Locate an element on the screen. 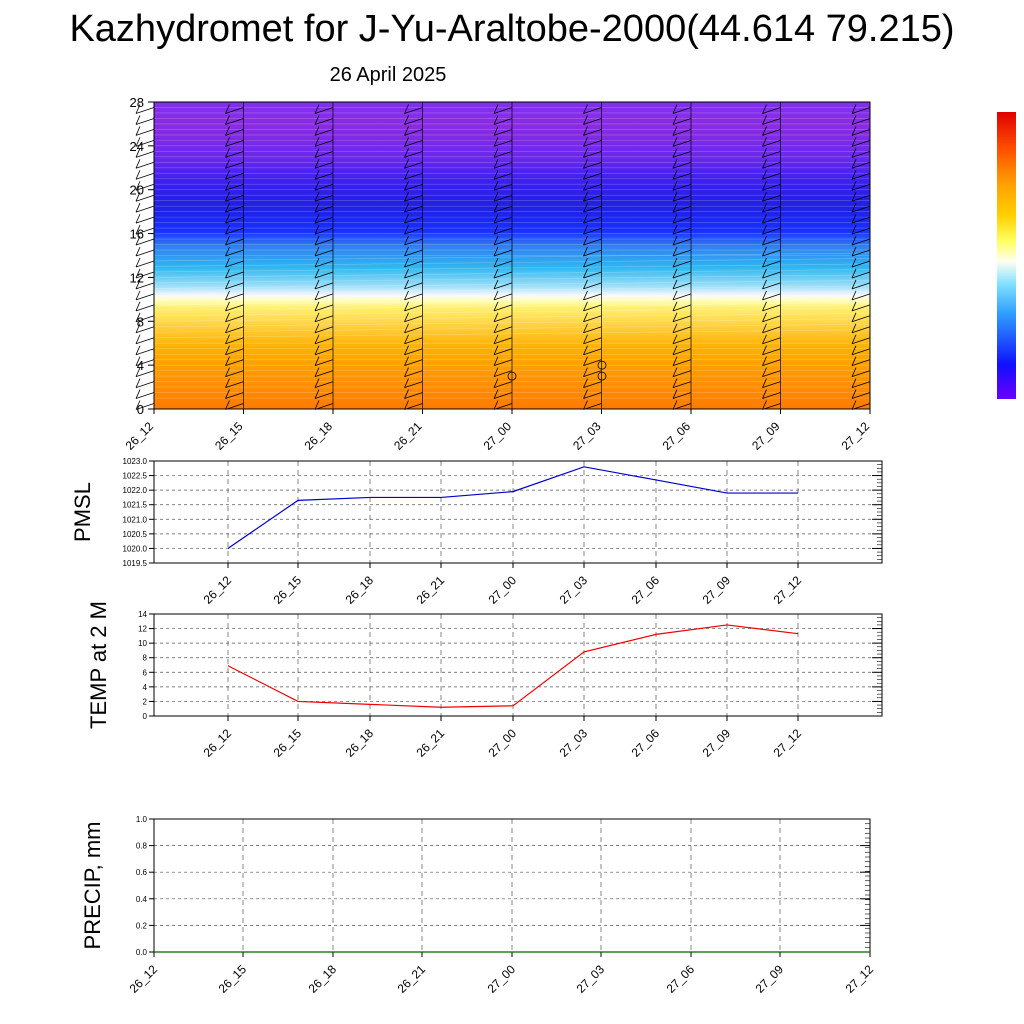 The width and height of the screenshot is (1024, 1024). x-tick-label: 26_18 is located at coordinates (319, 436).